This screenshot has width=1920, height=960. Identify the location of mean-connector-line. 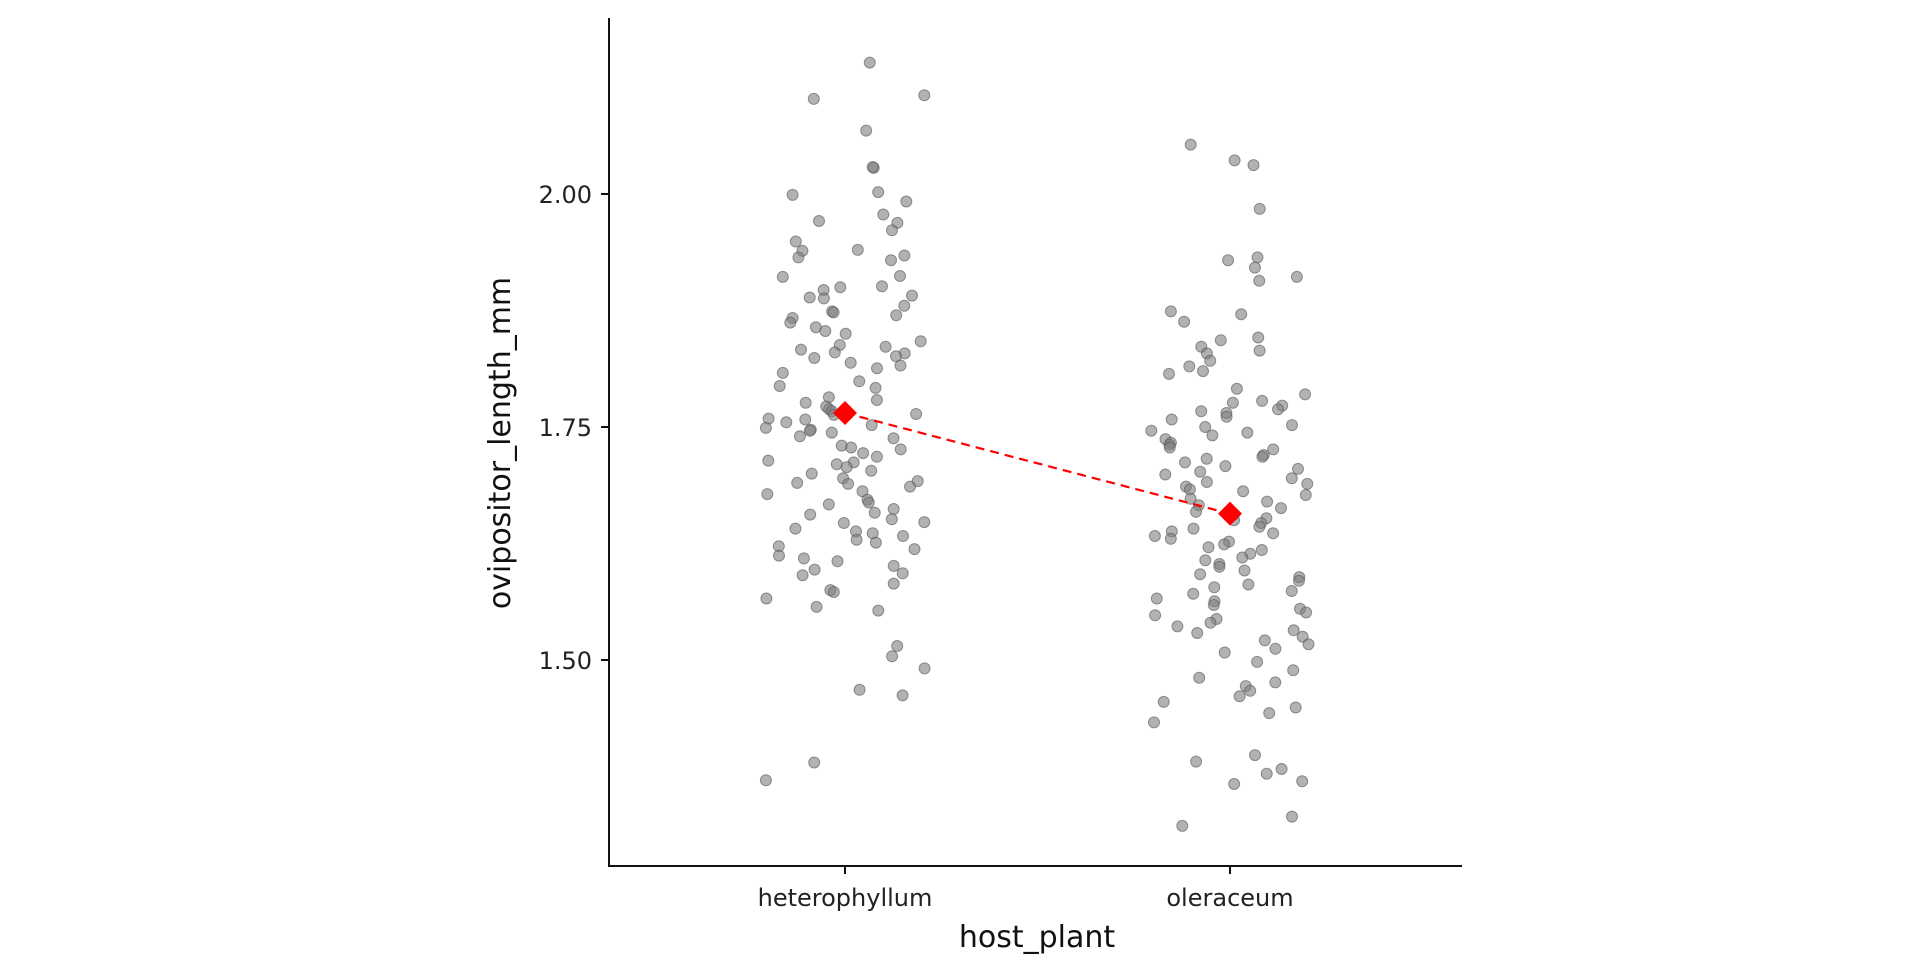
(1037, 463).